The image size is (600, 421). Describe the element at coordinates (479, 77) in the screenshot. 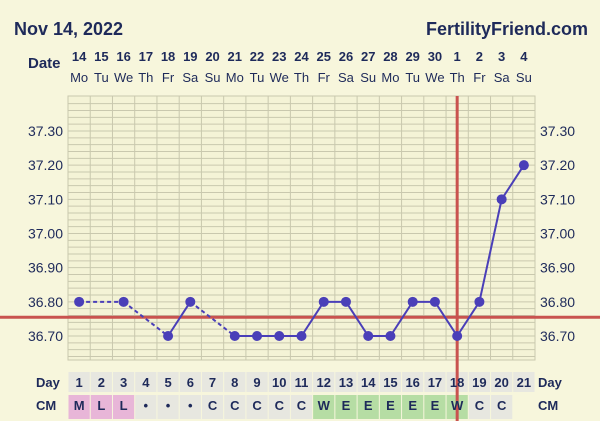

I see `weekday-label: Fr` at that location.